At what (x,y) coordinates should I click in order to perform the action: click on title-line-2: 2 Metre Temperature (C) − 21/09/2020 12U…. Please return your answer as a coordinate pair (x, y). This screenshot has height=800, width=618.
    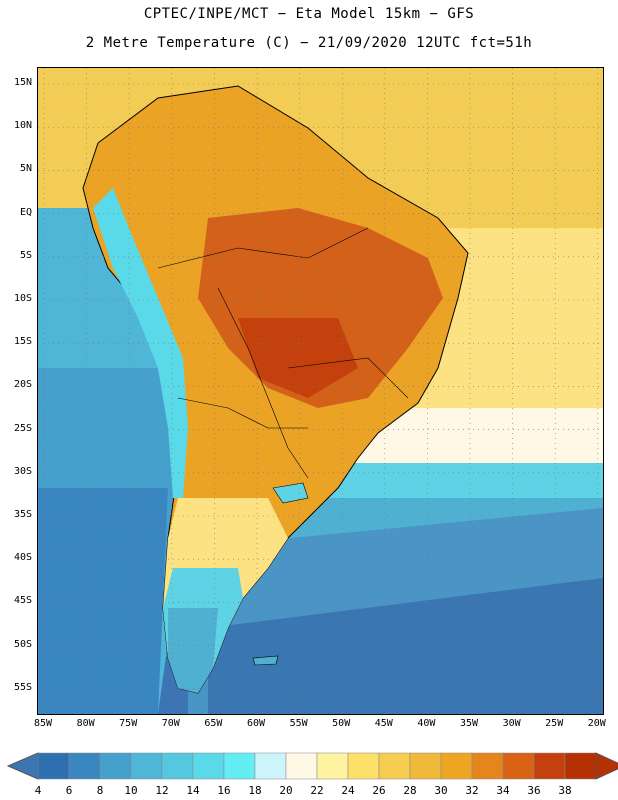
    Looking at the image, I should click on (309, 43).